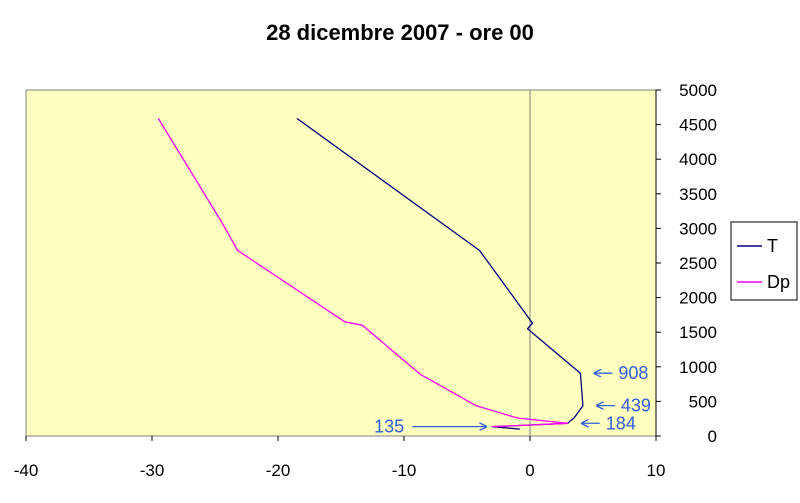 This screenshot has width=800, height=503. I want to click on y-tick-label: 4500, so click(698, 125).